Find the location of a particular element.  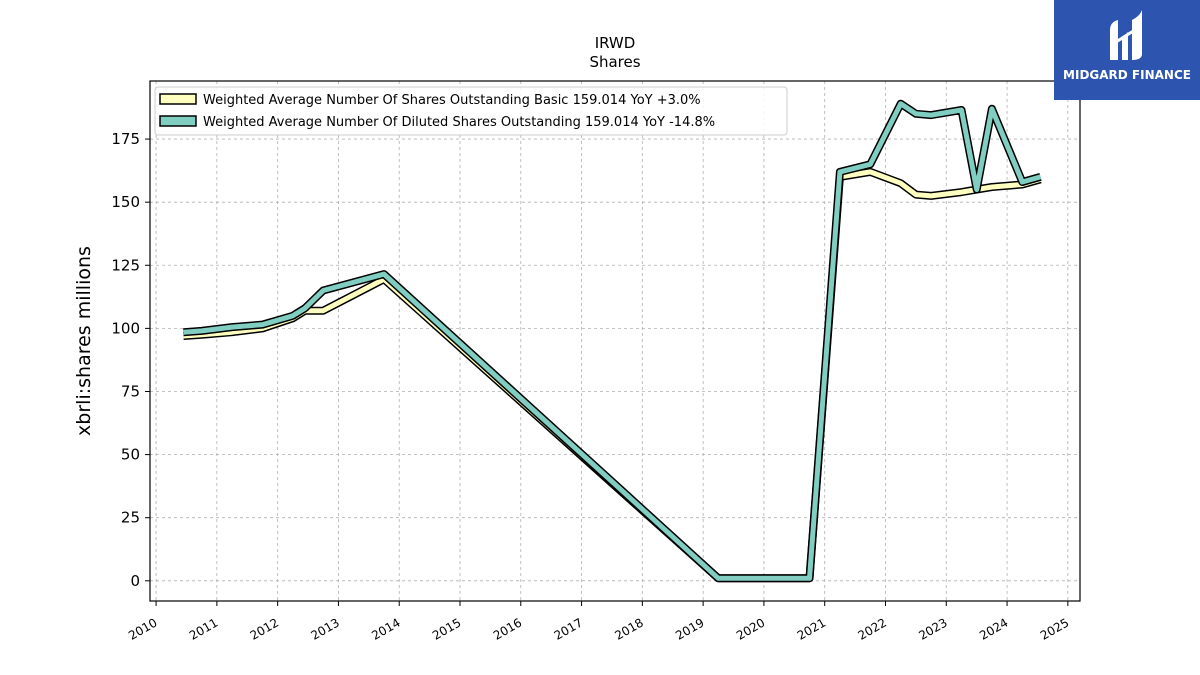

x-tick-label: 2012 is located at coordinates (264, 628).